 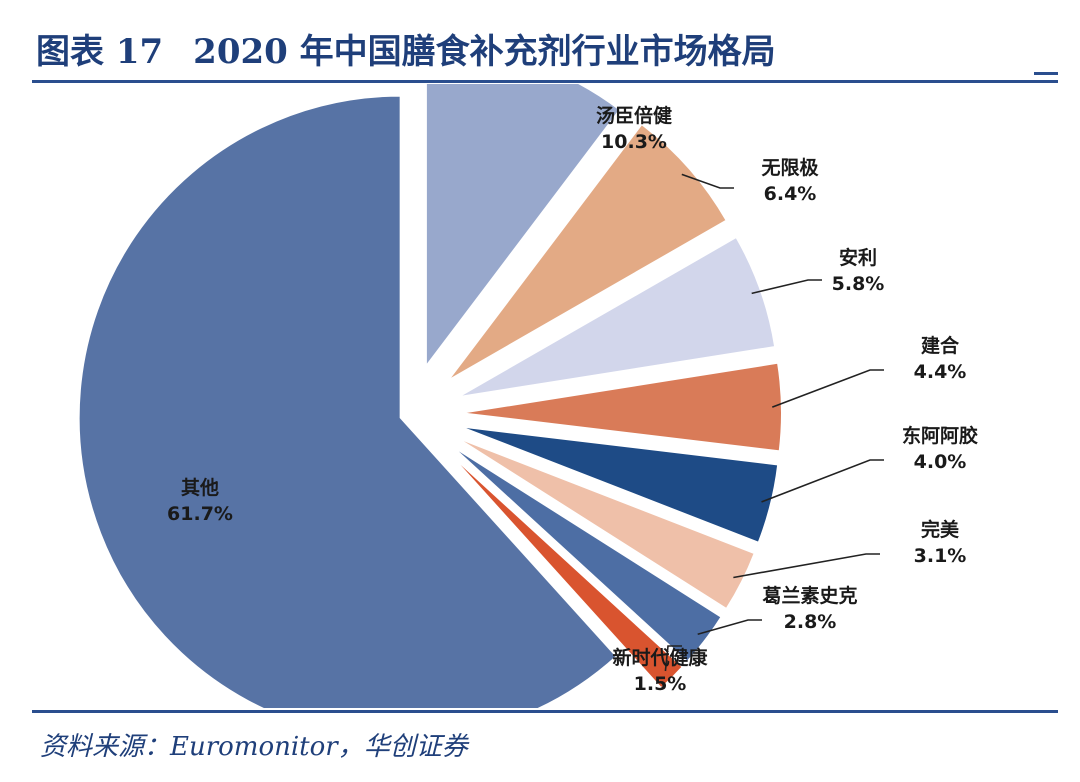 What do you see at coordinates (809, 595) in the screenshot?
I see `slice-name-label: 葛兰素史克` at bounding box center [809, 595].